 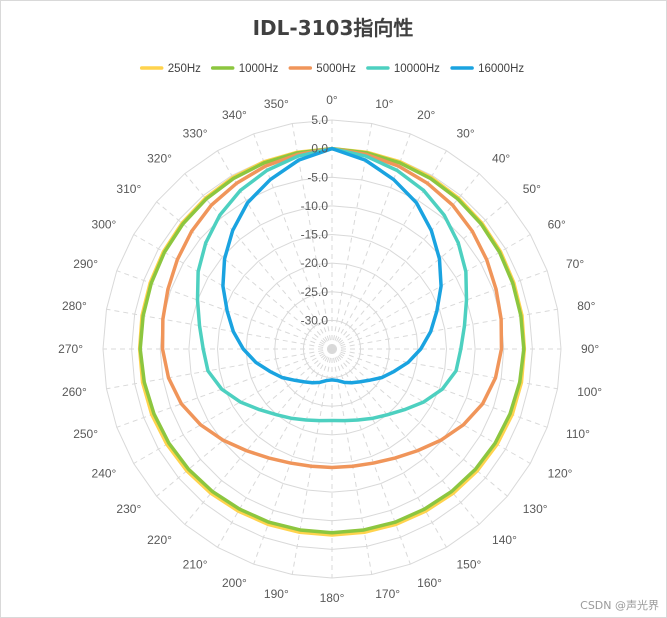 I want to click on angle-label: 100°, so click(x=589, y=392).